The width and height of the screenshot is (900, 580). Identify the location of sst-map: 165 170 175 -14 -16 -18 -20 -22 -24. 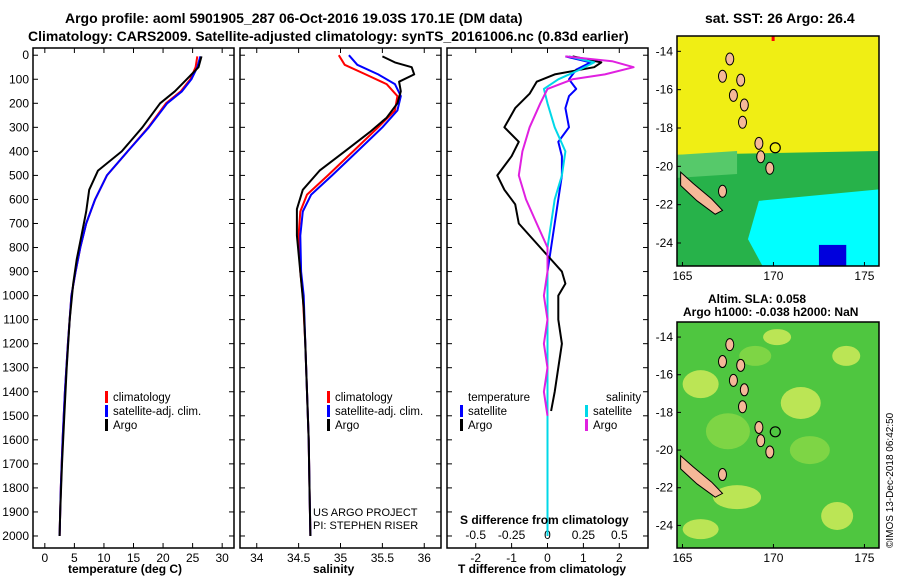
(768, 159).